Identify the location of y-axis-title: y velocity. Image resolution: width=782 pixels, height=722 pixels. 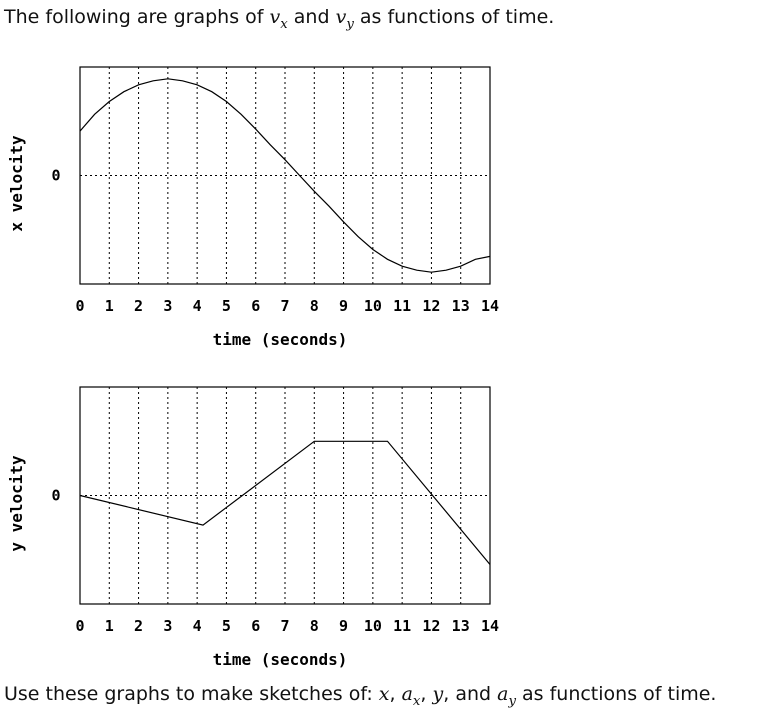
(16, 503).